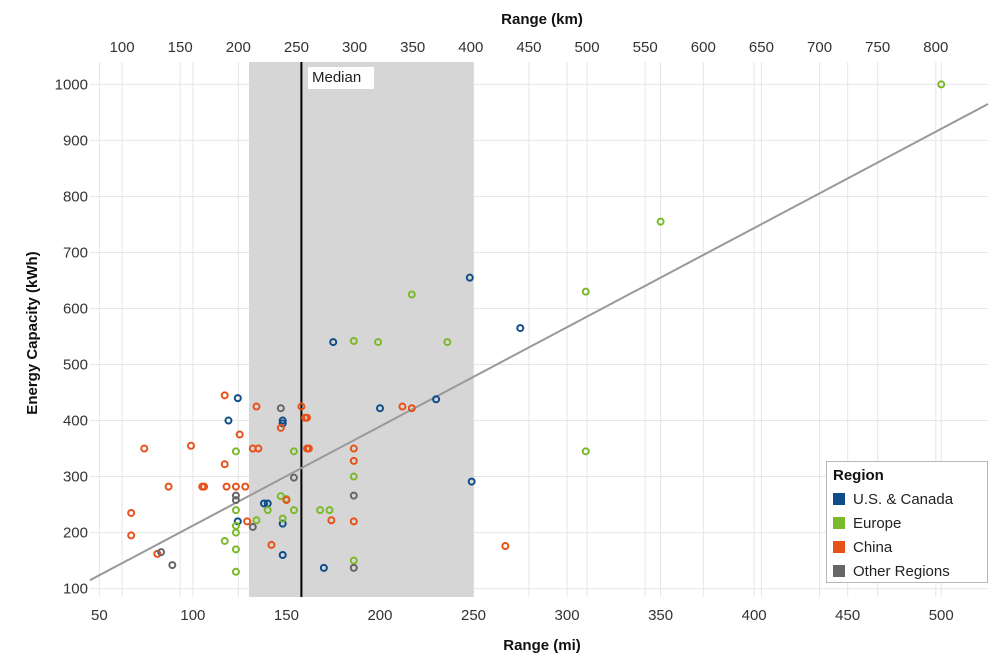 The width and height of the screenshot is (999, 666). I want to click on legend-item-us-canada: U.S. & Canada, so click(907, 499).